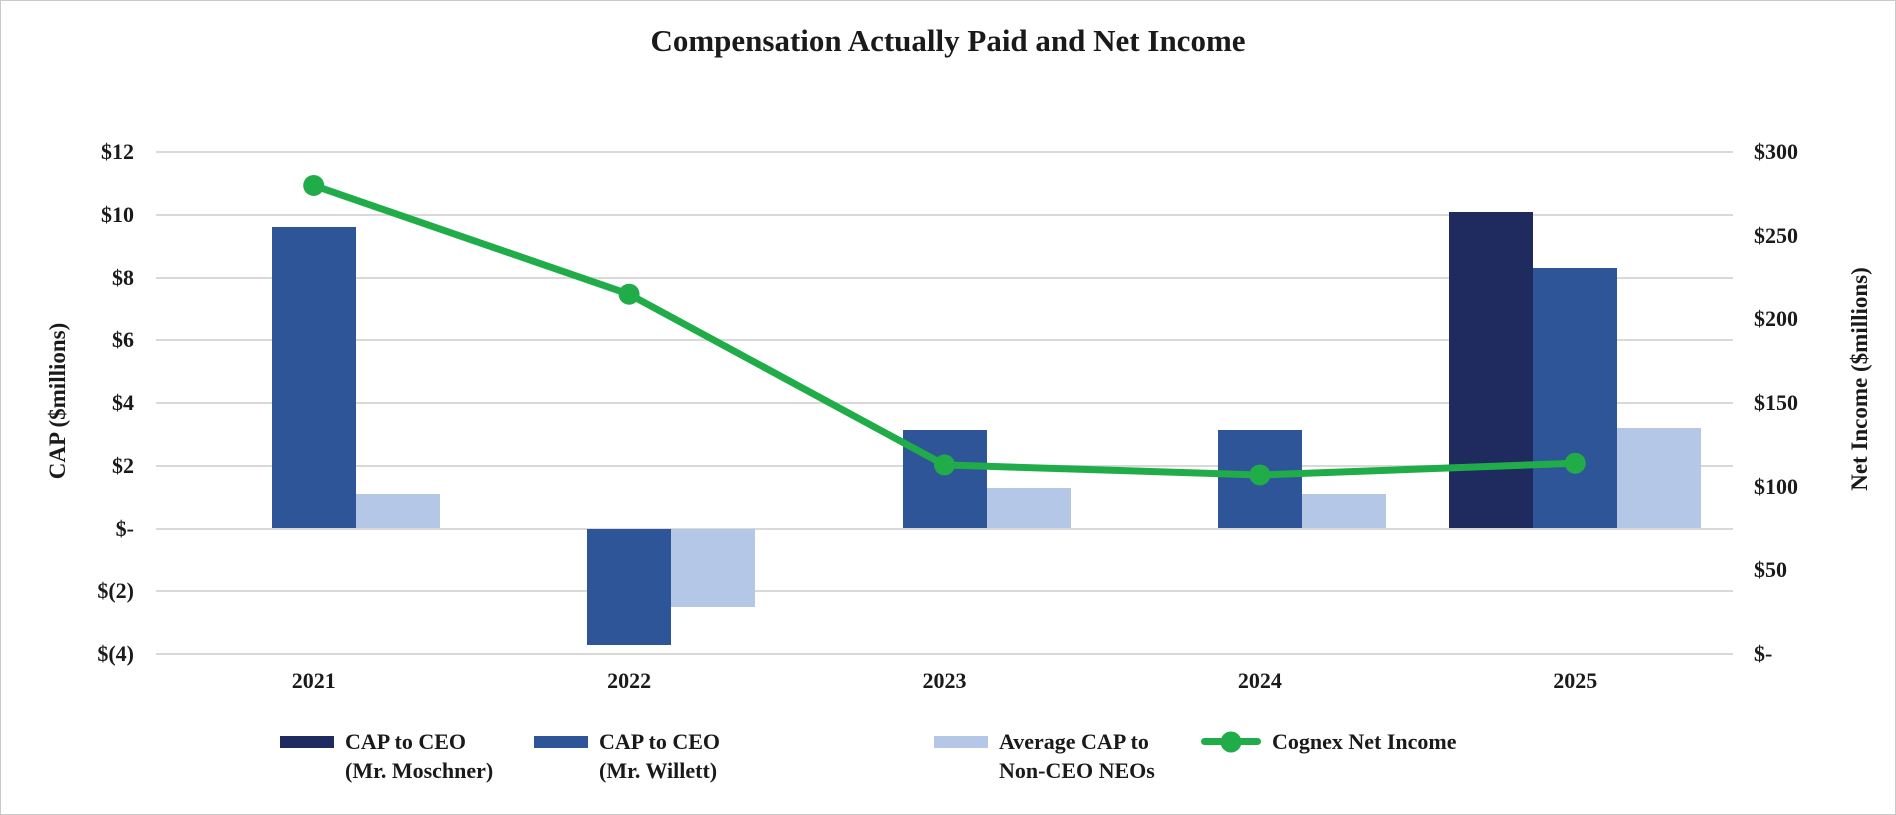 This screenshot has width=1896, height=815. Describe the element at coordinates (1776, 151) in the screenshot. I see `right-axis-tick: $300` at that location.